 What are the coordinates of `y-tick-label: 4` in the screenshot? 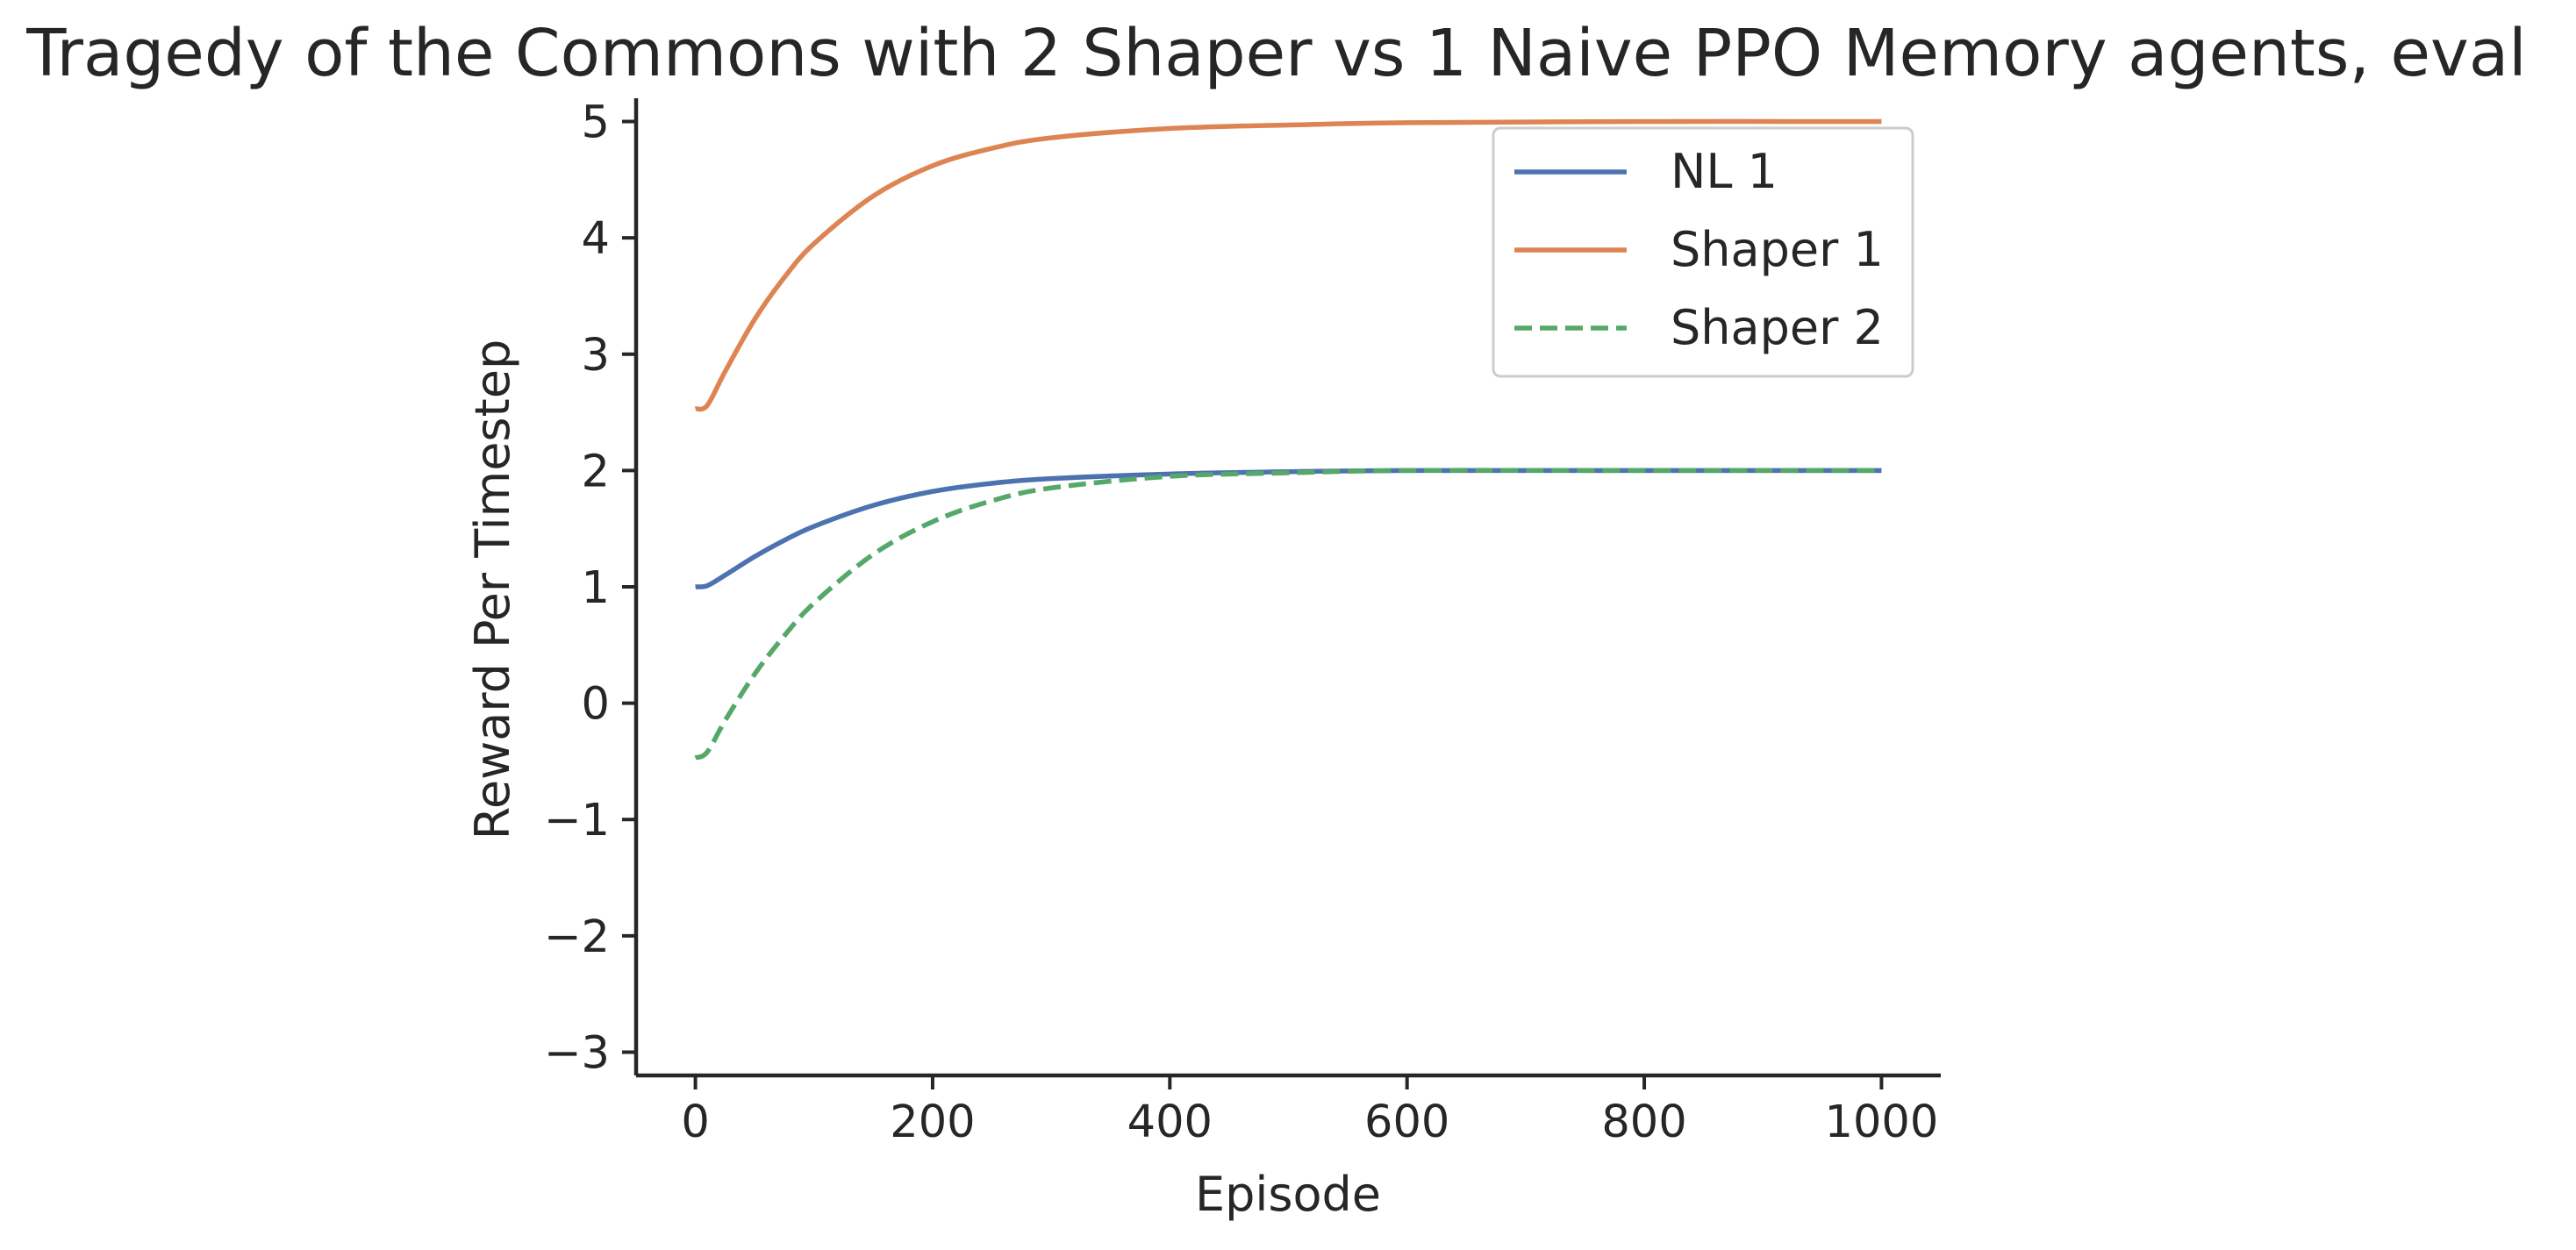 It's located at (596, 239).